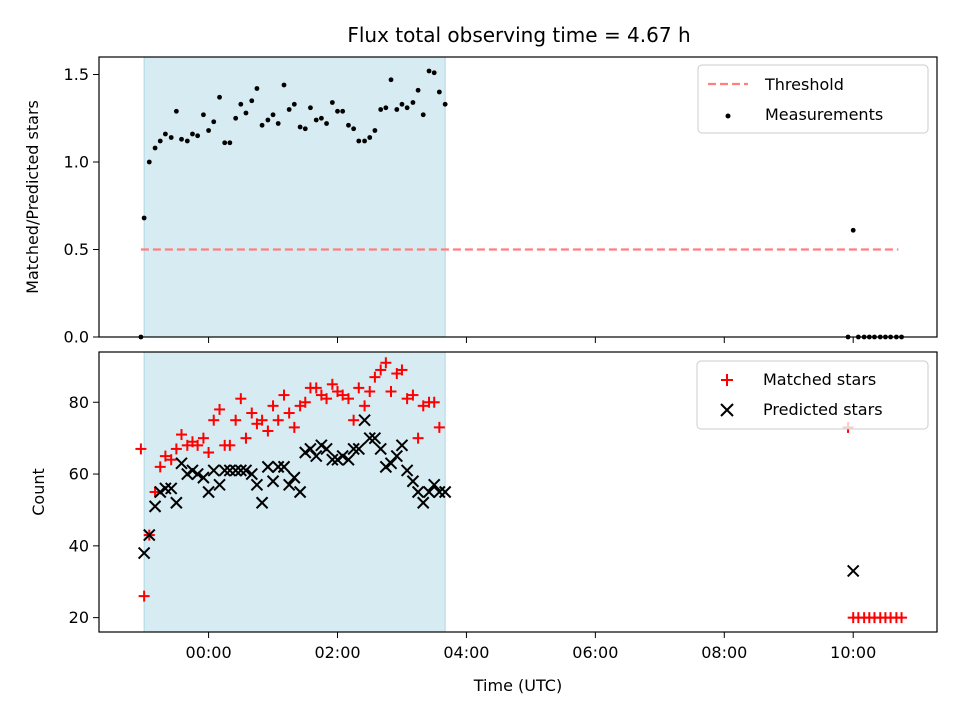  I want to click on chart-title: Flux total observing time = 4.67 h, so click(518, 35).